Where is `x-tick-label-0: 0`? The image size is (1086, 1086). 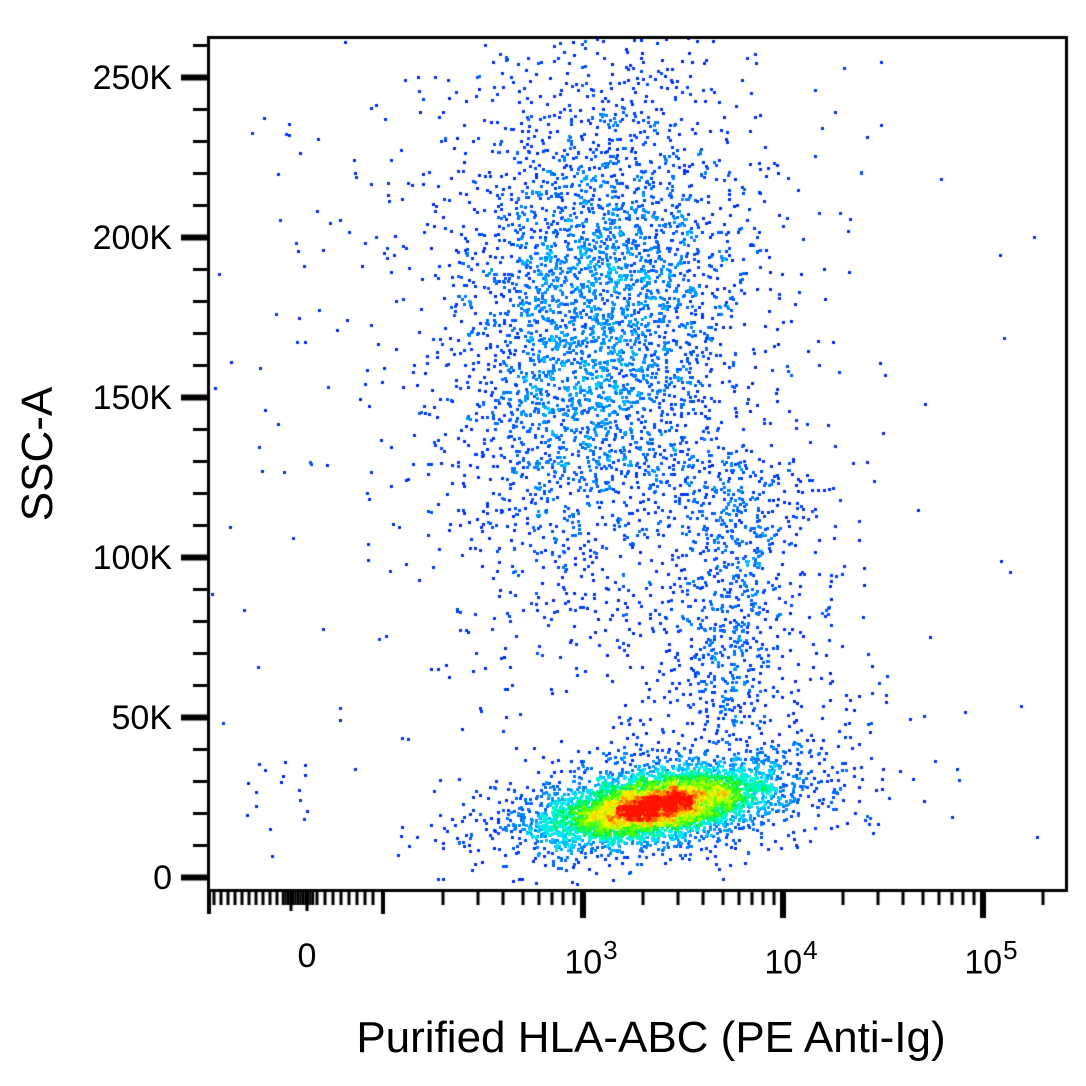 x-tick-label-0: 0 is located at coordinates (307, 956).